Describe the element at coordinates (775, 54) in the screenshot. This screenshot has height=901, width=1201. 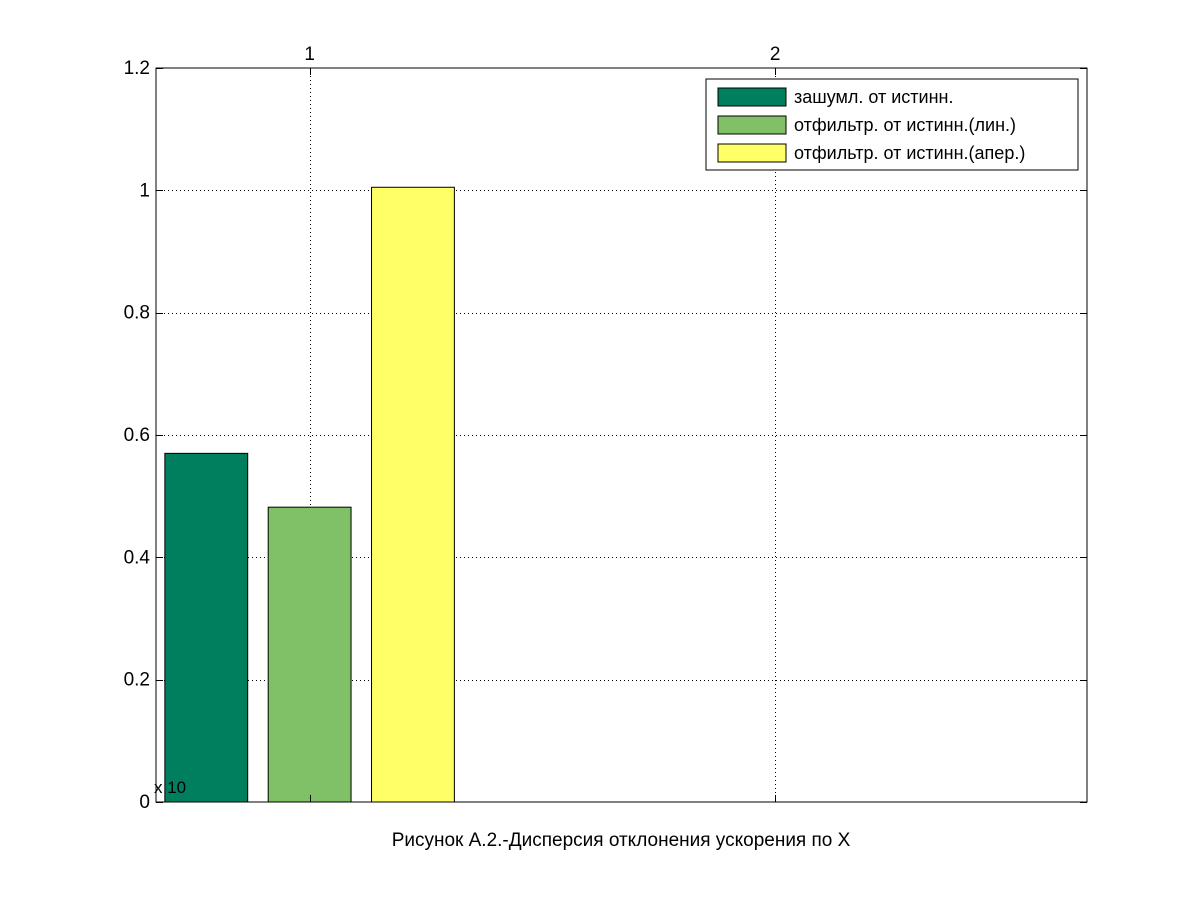
I see `x-tick-label: 2` at that location.